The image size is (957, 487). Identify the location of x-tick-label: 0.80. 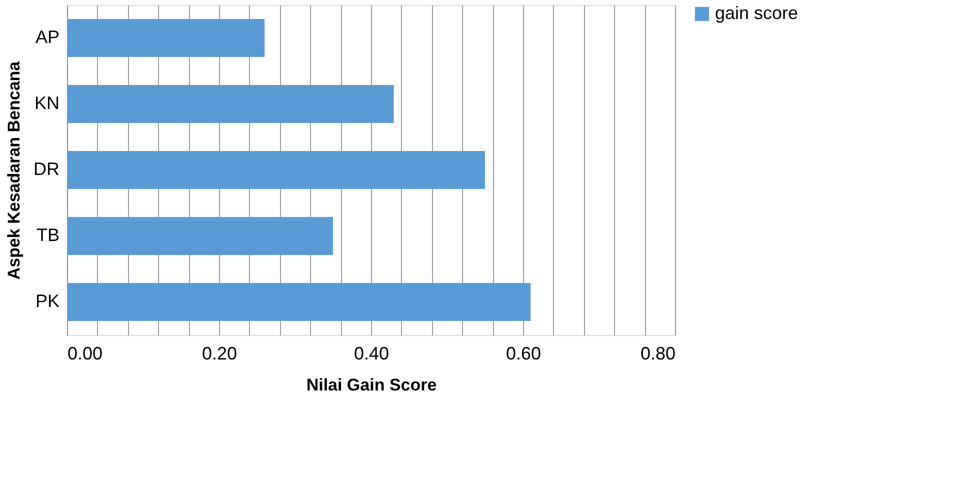
(658, 354).